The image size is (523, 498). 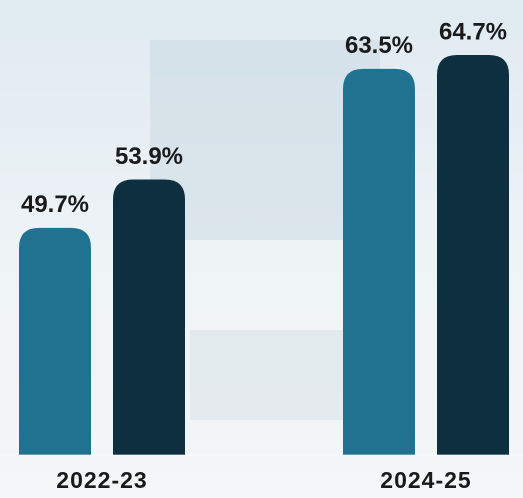 What do you see at coordinates (101, 480) in the screenshot?
I see `x-tick-label: 2022-23` at bounding box center [101, 480].